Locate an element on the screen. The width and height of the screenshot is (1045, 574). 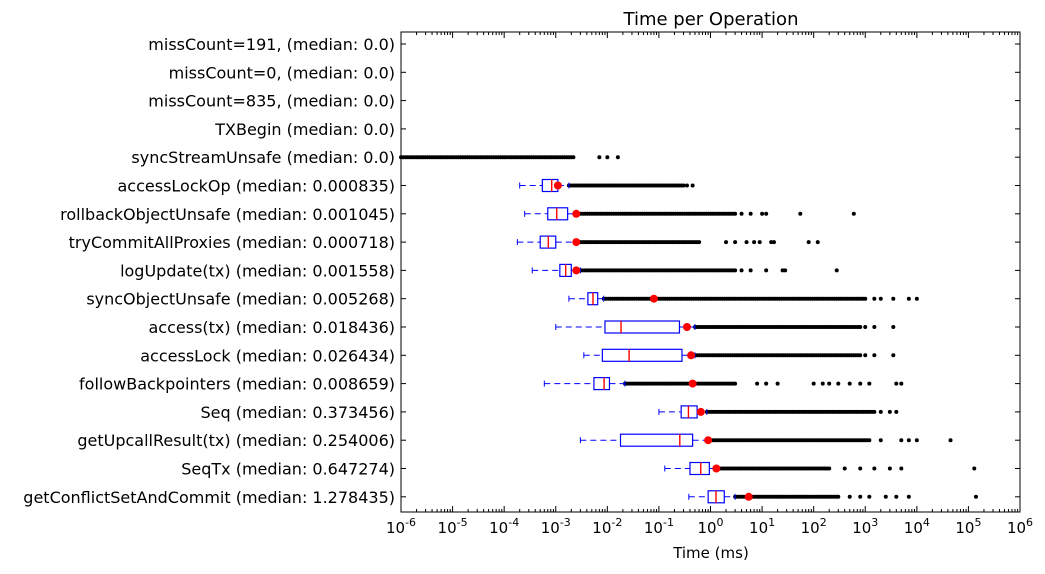
chart-title: Time per Operation is located at coordinates (711, 19).